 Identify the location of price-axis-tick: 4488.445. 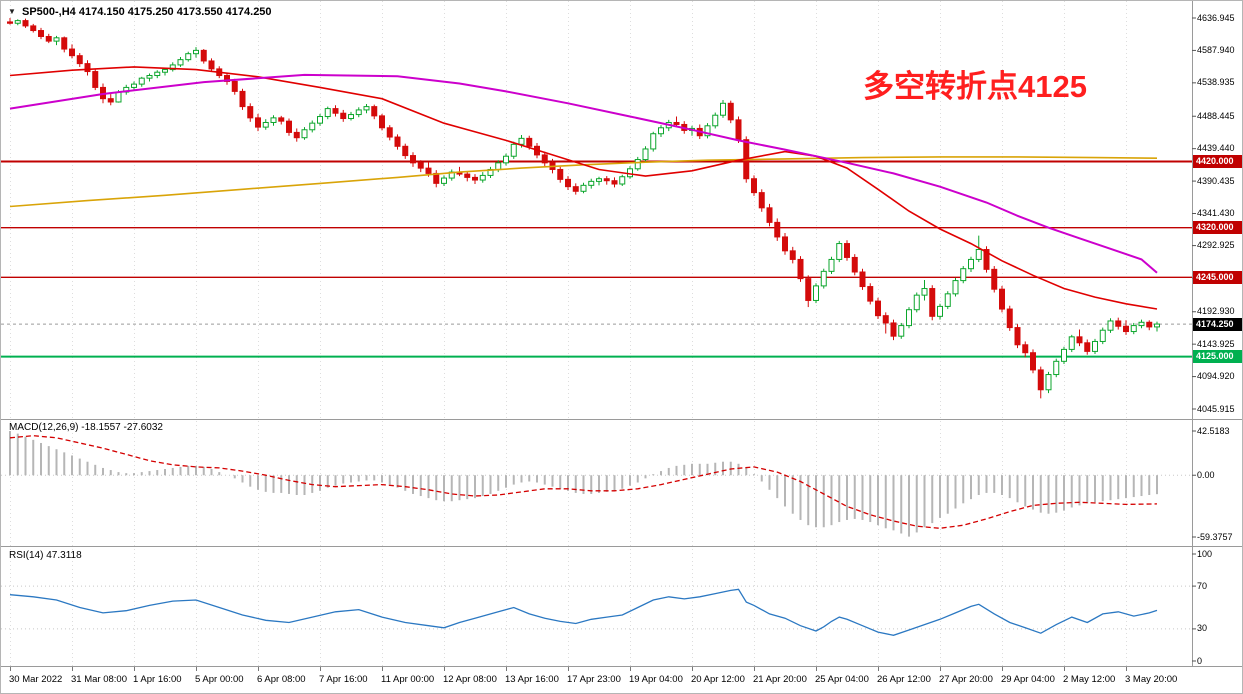
(1216, 115).